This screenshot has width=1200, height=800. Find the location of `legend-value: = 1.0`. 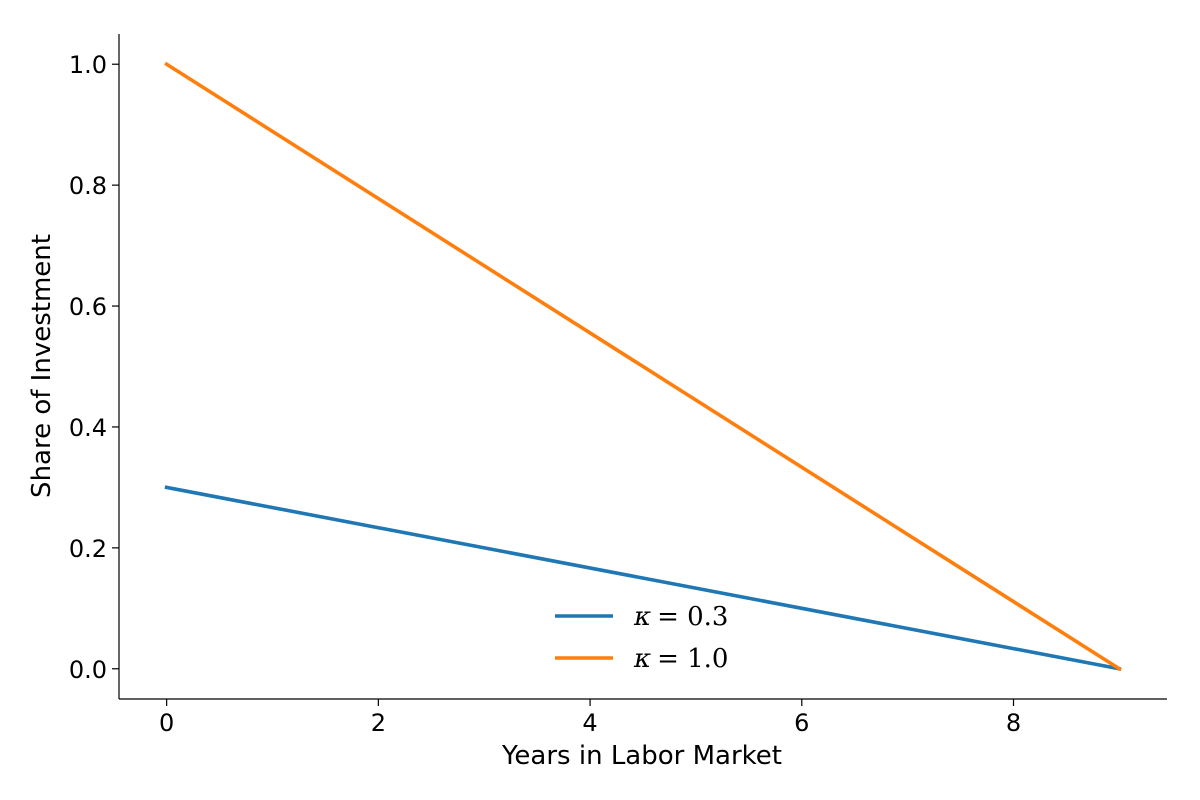

legend-value: = 1.0 is located at coordinates (692, 659).